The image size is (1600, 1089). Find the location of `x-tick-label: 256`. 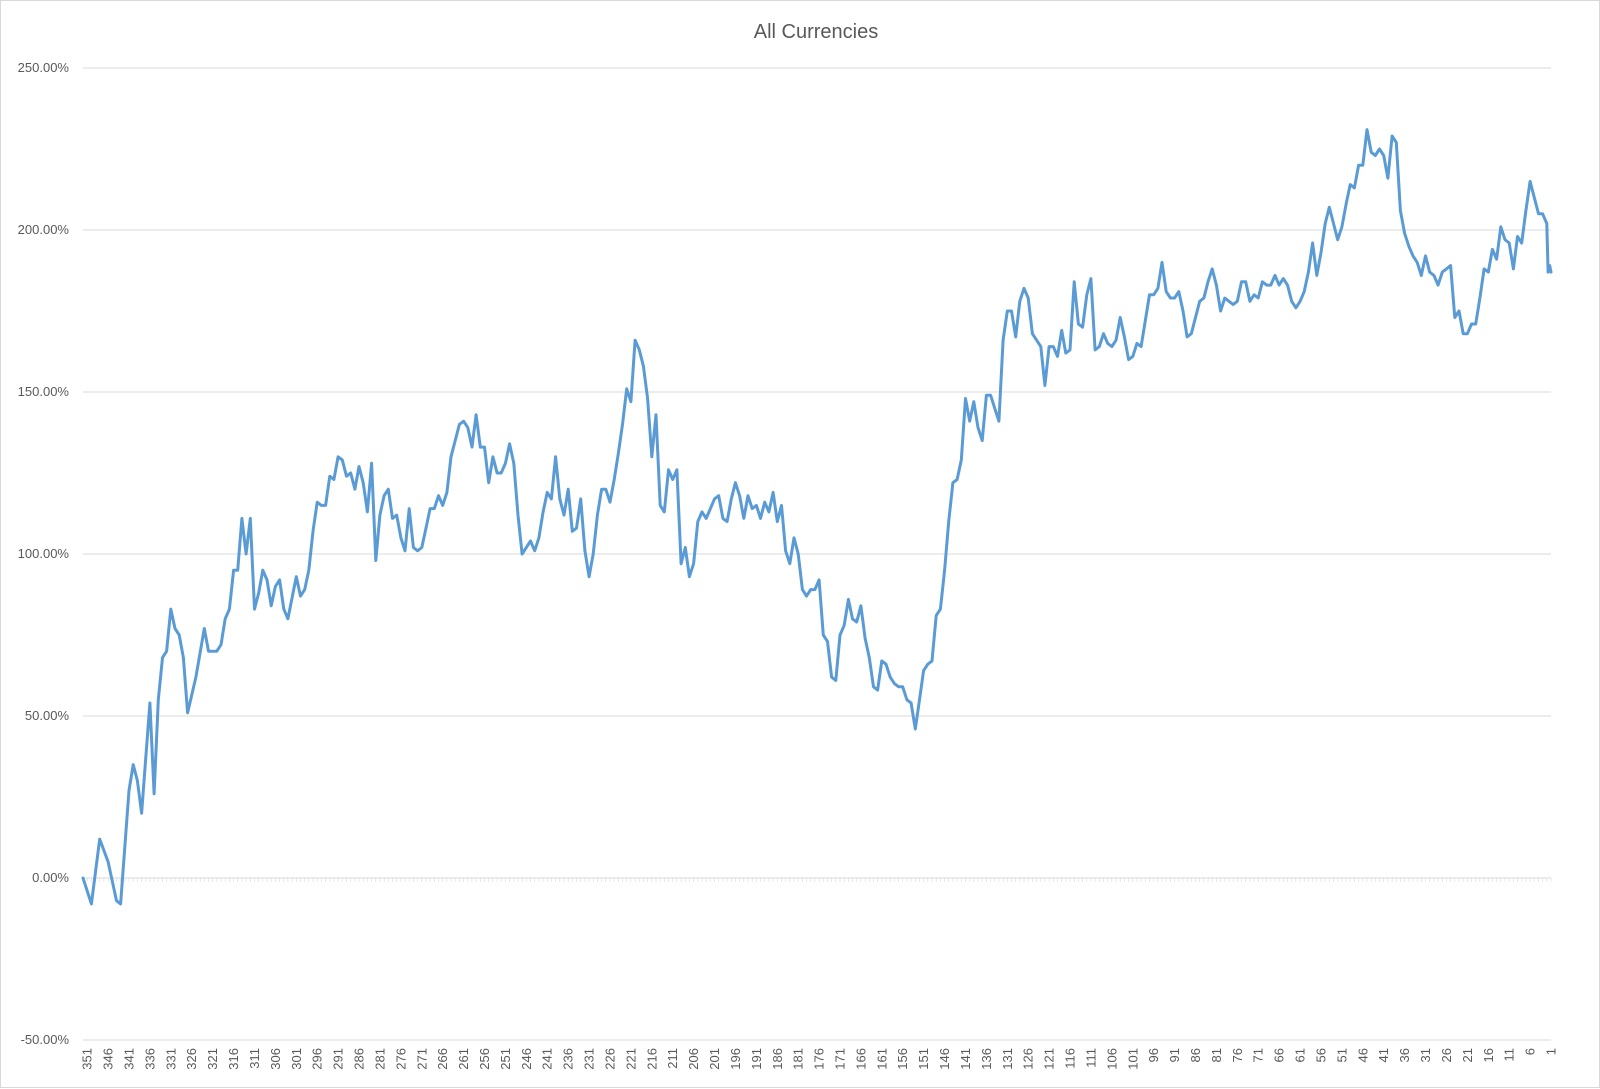

x-tick-label: 256 is located at coordinates (484, 1059).